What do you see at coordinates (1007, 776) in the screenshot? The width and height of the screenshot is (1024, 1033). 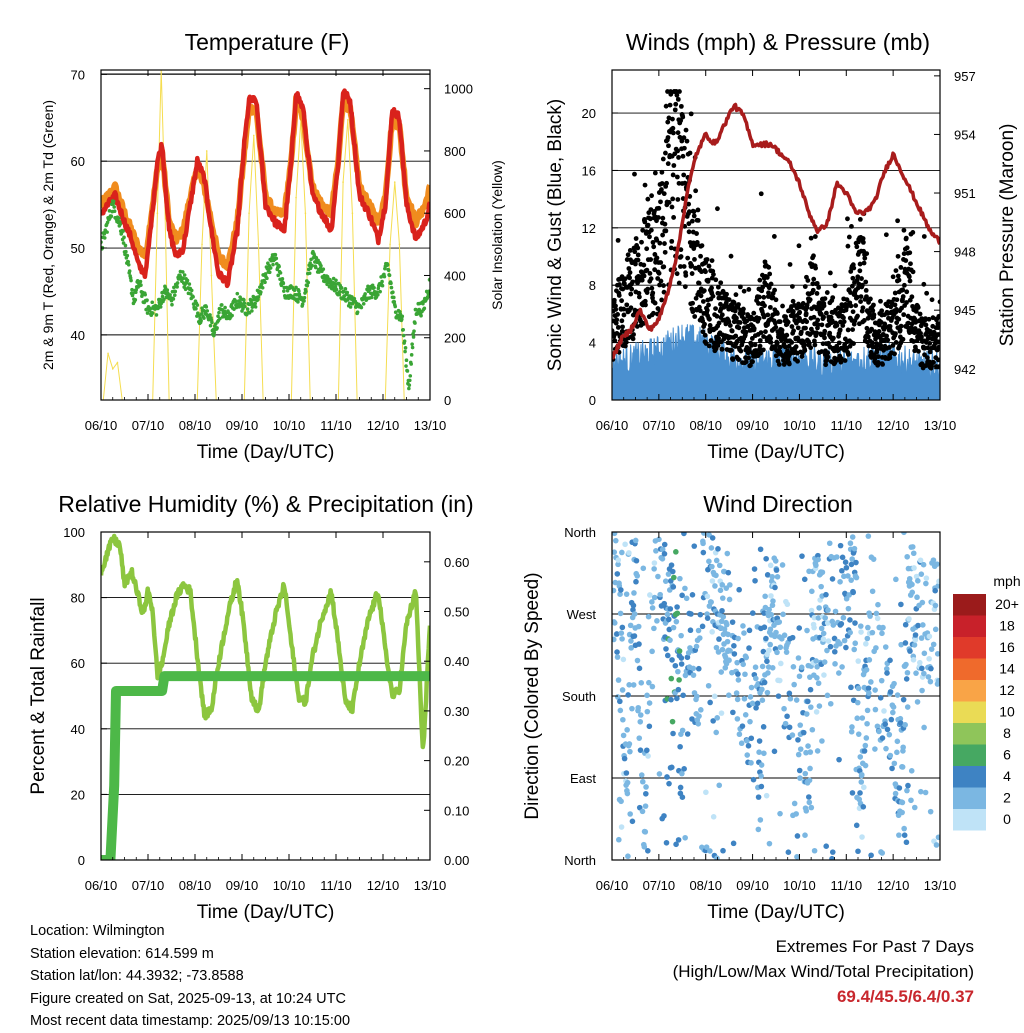 I see `legend-label: 4` at bounding box center [1007, 776].